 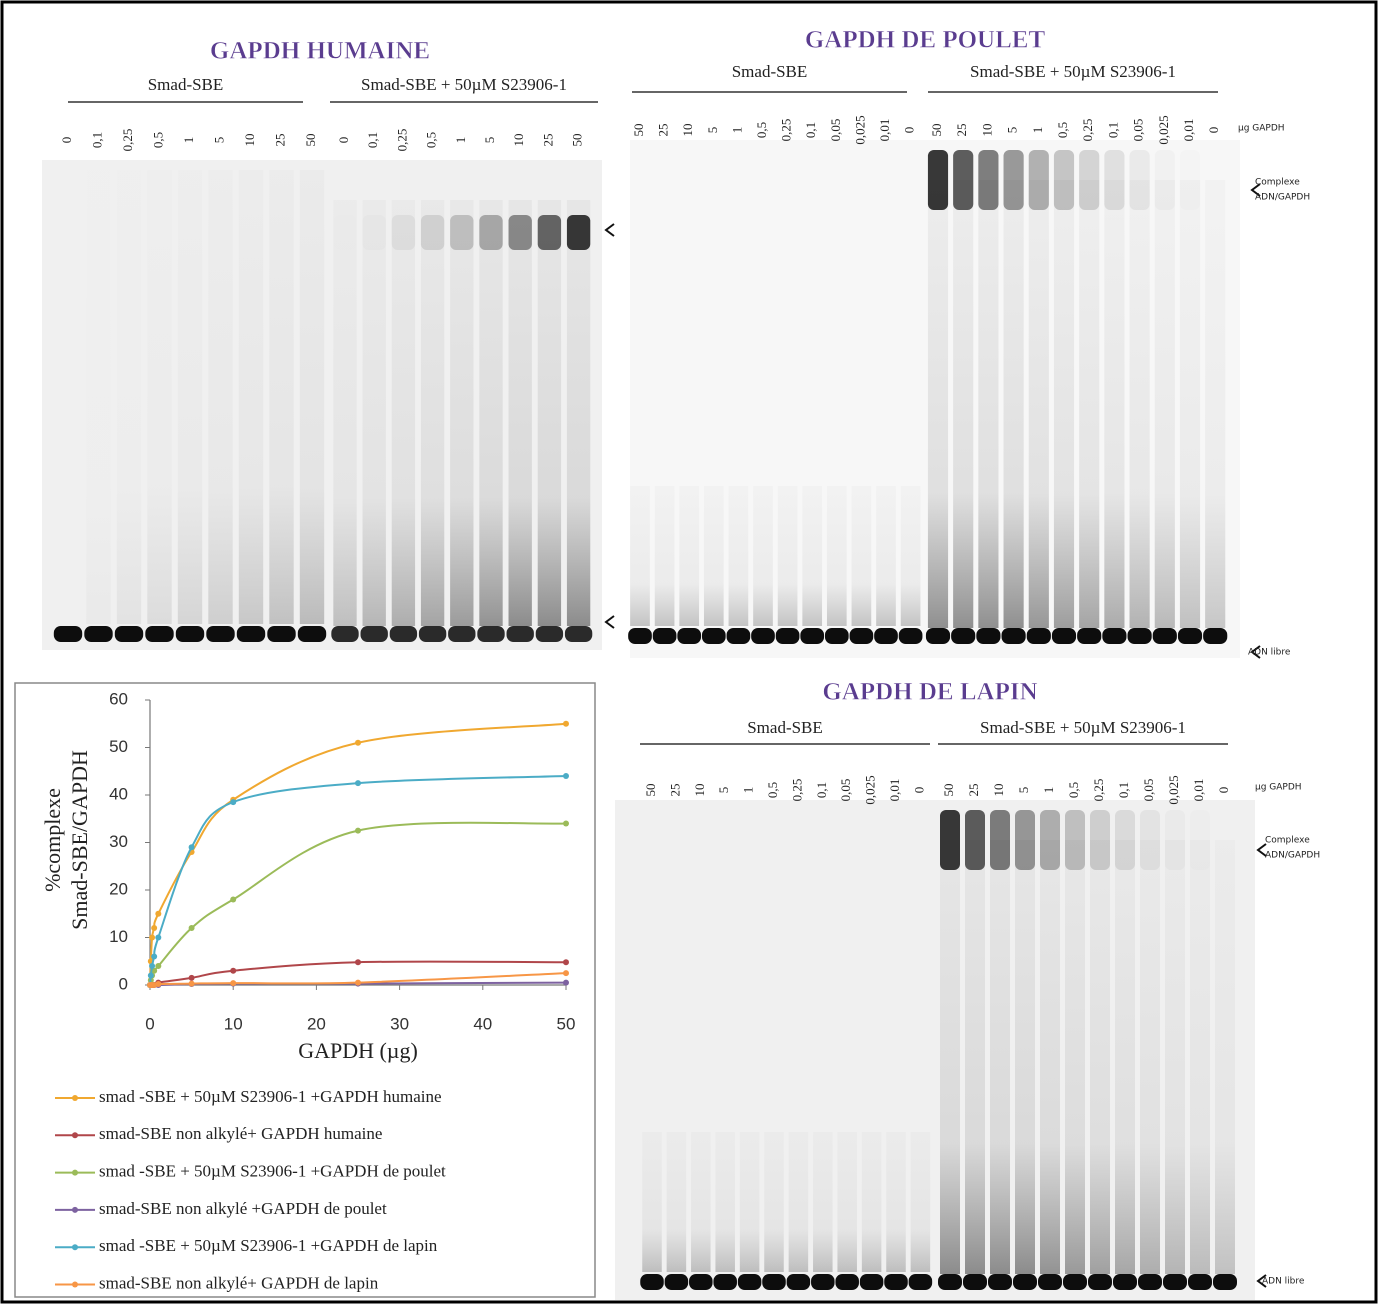 What do you see at coordinates (566, 1023) in the screenshot?
I see `x-tick-label: 50` at bounding box center [566, 1023].